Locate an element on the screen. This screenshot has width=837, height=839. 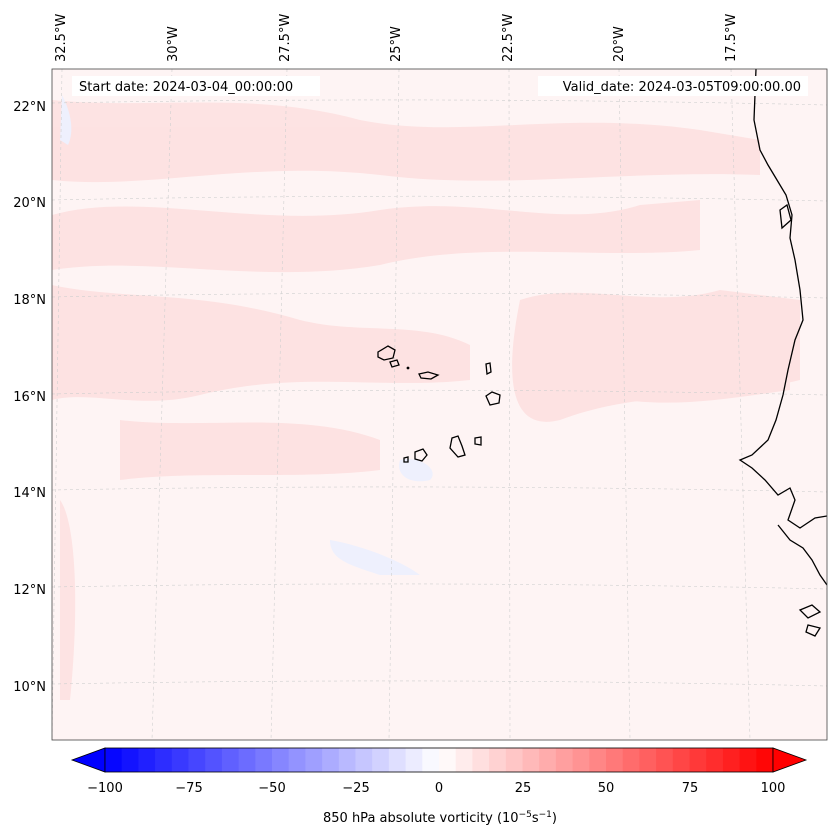
start-date-box is located at coordinates (196, 86).